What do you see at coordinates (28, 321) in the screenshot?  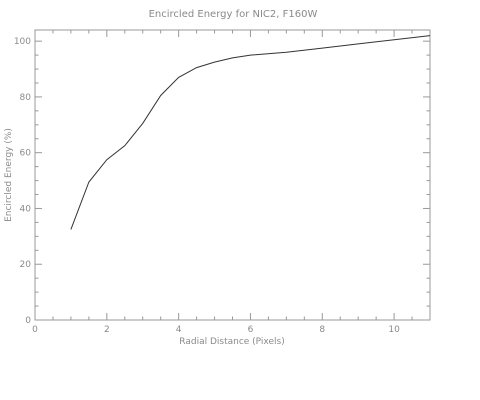 I see `y-tick-label: 0` at bounding box center [28, 321].